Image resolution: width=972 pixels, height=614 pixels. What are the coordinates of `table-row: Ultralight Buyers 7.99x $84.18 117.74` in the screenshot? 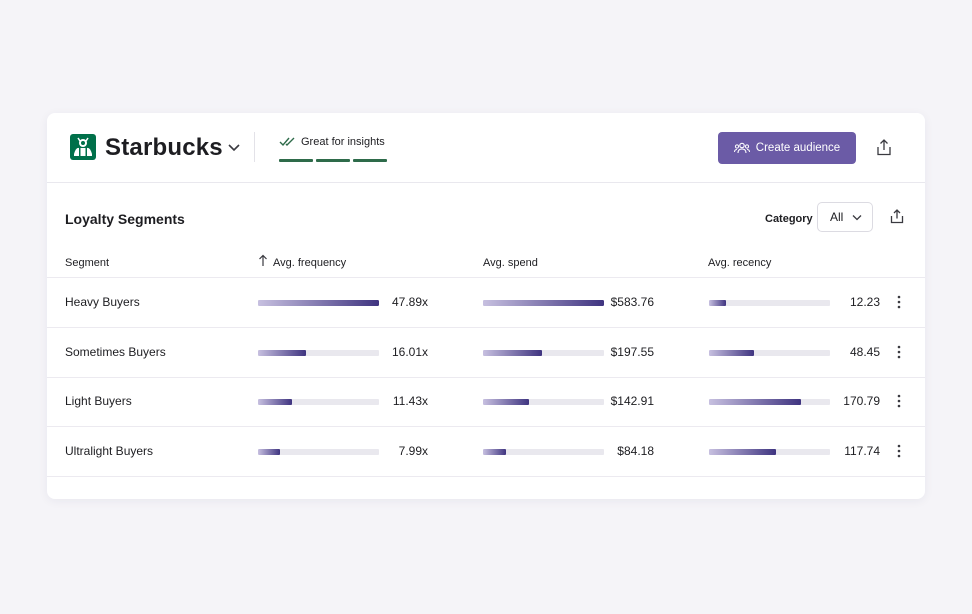 It's located at (486, 452).